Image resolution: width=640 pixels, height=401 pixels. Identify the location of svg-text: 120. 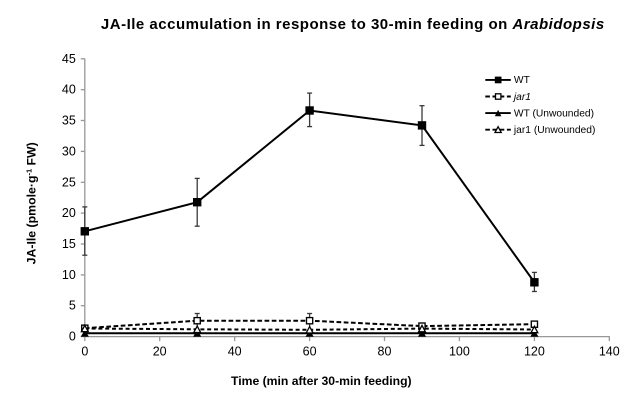
(534, 351).